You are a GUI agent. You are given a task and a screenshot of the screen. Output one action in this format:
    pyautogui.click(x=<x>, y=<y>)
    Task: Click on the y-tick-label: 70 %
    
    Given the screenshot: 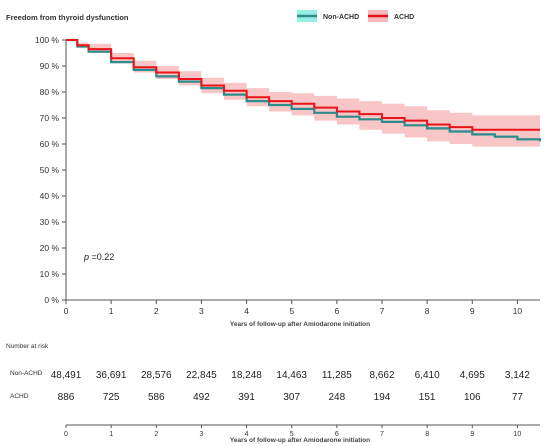 What is the action you would take?
    pyautogui.click(x=50, y=118)
    